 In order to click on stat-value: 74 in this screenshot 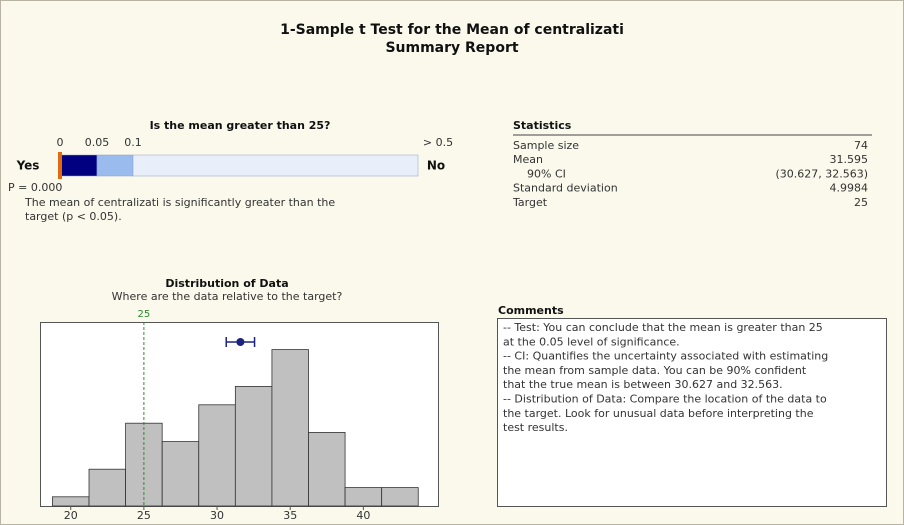, I will do `click(861, 145)`.